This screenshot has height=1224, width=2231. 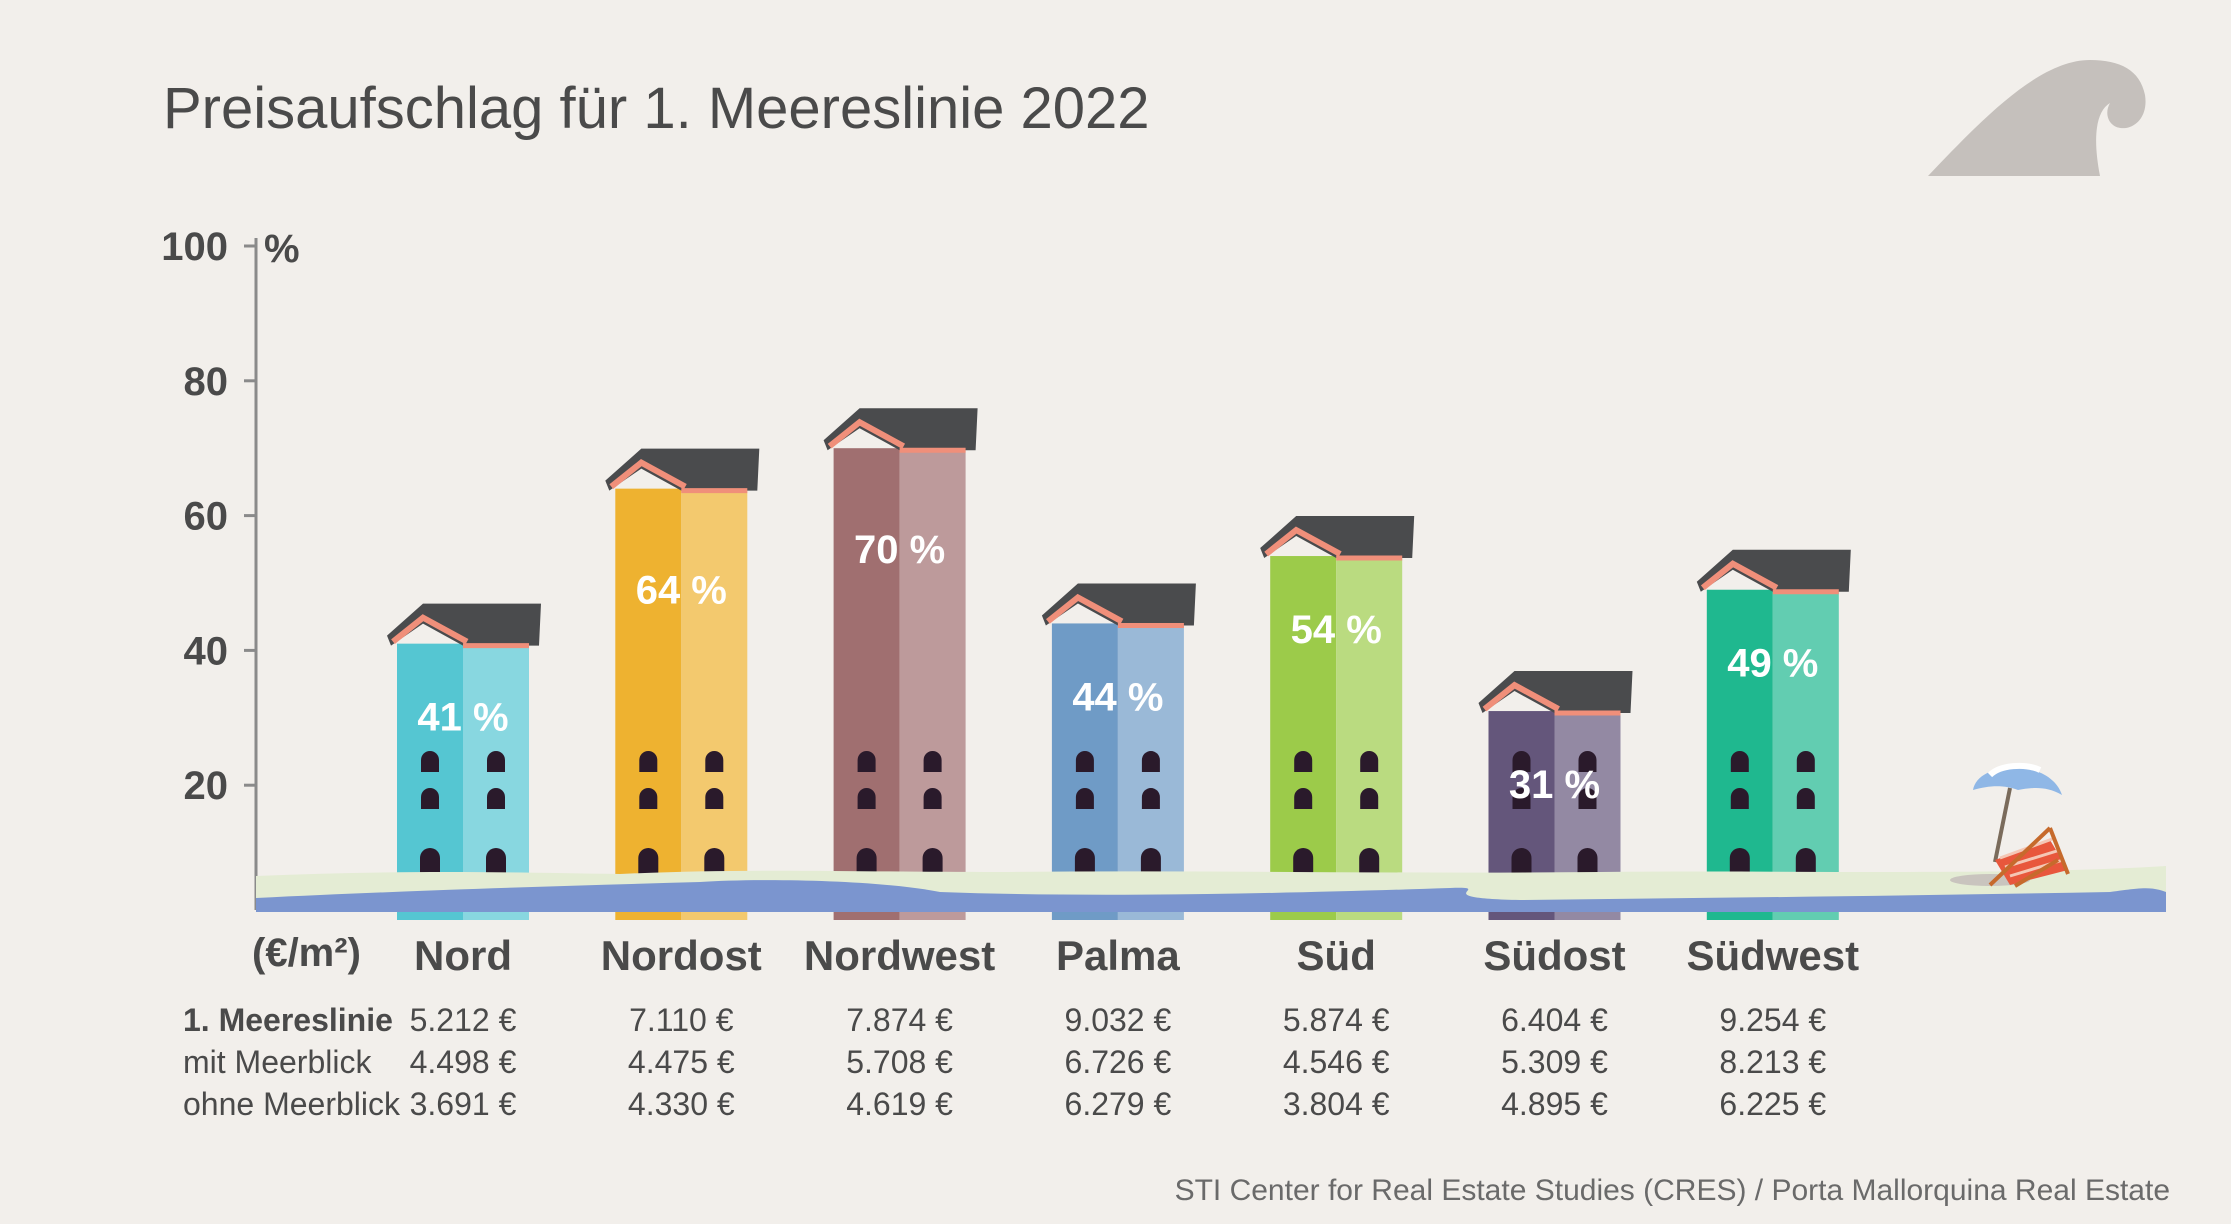 I want to click on table-cell: 6.279 €, so click(x=1118, y=1104).